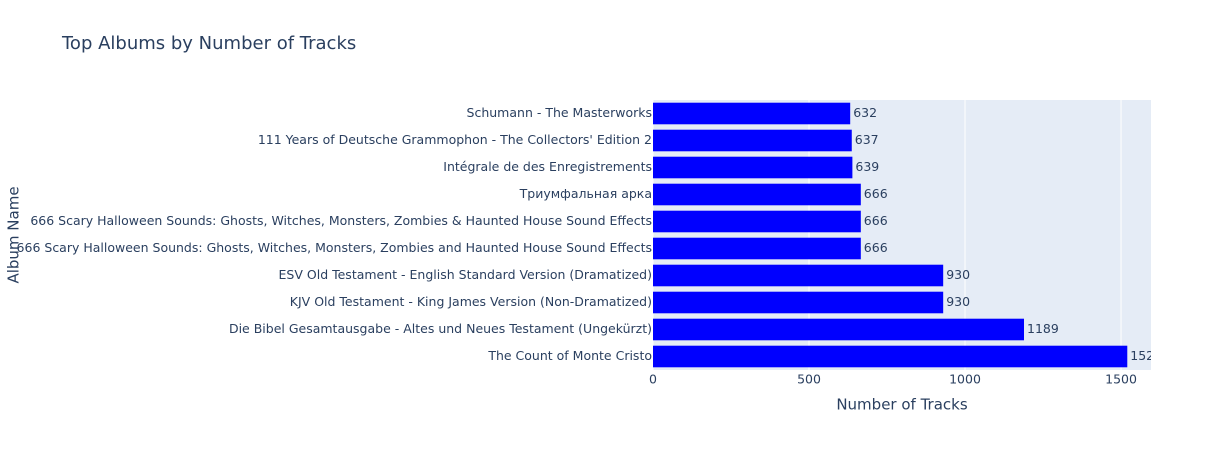  I want to click on x-tick-label: 0, so click(653, 379).